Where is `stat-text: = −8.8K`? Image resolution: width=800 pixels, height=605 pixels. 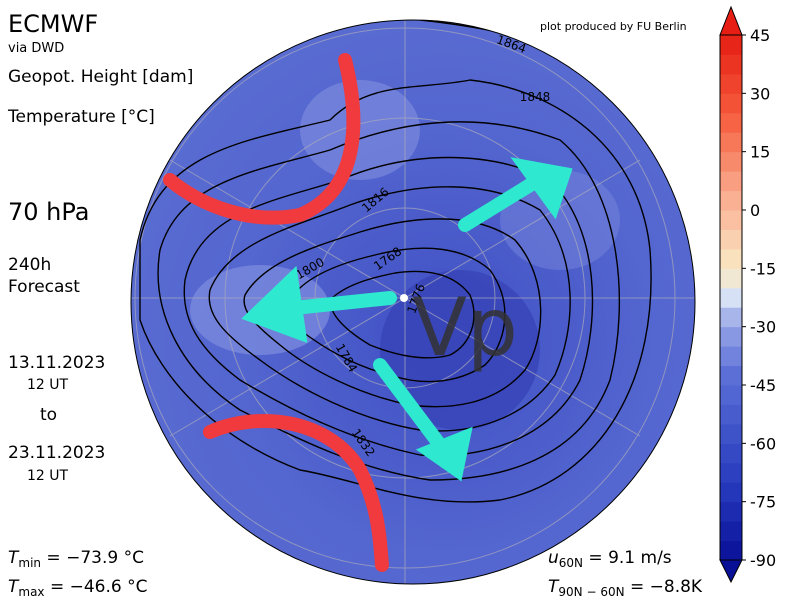 stat-text: = −8.8K is located at coordinates (664, 587).